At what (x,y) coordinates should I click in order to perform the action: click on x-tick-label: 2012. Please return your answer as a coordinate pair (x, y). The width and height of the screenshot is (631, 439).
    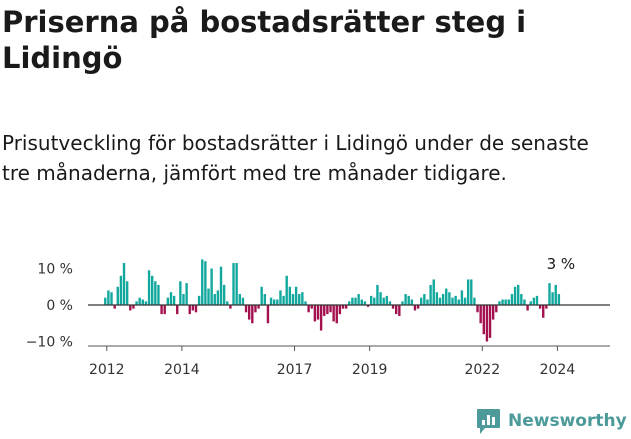
    Looking at the image, I should click on (107, 370).